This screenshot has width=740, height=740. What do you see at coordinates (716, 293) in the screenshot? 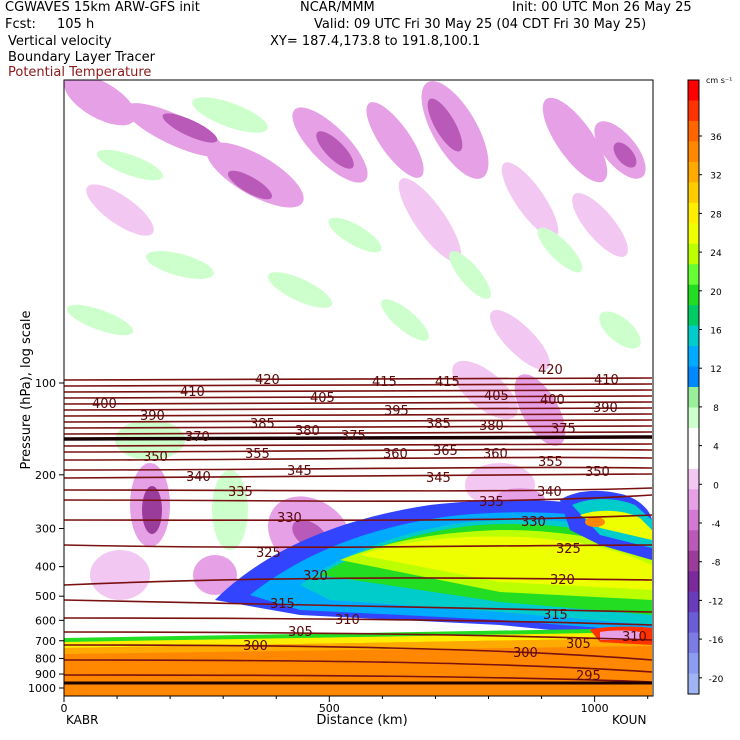
I see `colorbar-label: 20` at bounding box center [716, 293].